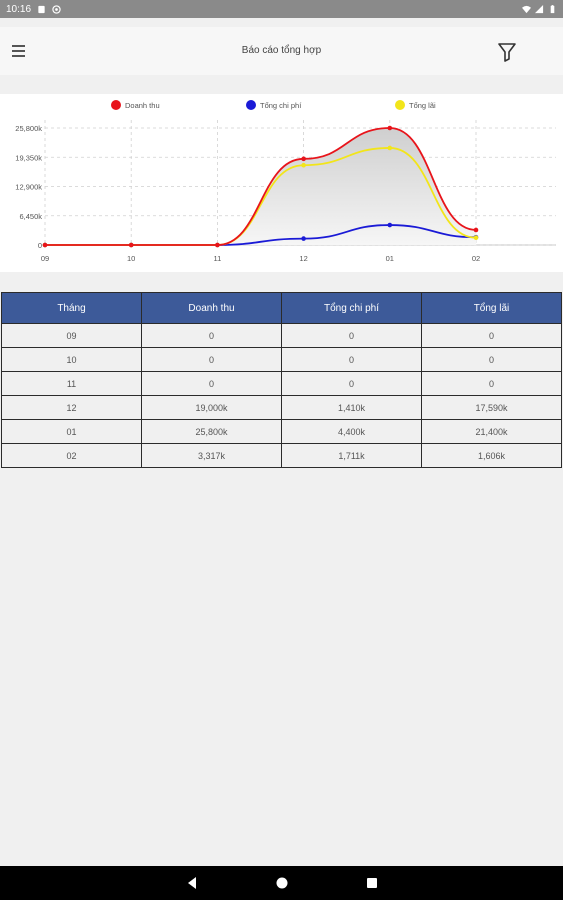 This screenshot has width=563, height=900. Describe the element at coordinates (28, 128) in the screenshot. I see `y-tick-label: 25,800k` at that location.